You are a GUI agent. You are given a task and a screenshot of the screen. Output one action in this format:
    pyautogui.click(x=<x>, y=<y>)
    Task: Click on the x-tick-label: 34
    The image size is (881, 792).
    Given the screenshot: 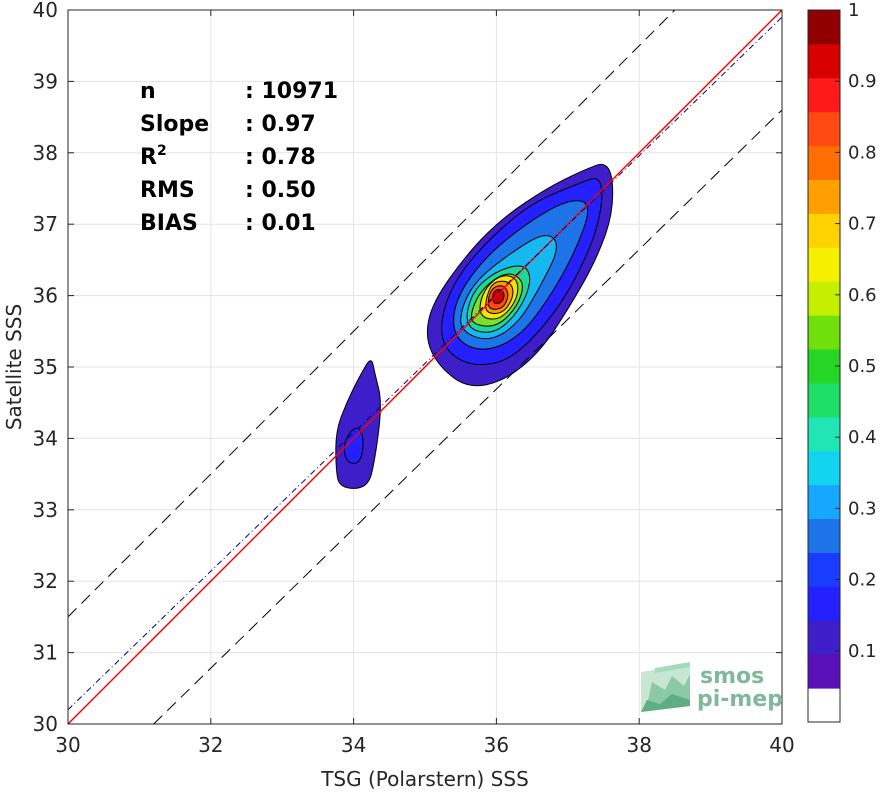 What is the action you would take?
    pyautogui.click(x=353, y=745)
    